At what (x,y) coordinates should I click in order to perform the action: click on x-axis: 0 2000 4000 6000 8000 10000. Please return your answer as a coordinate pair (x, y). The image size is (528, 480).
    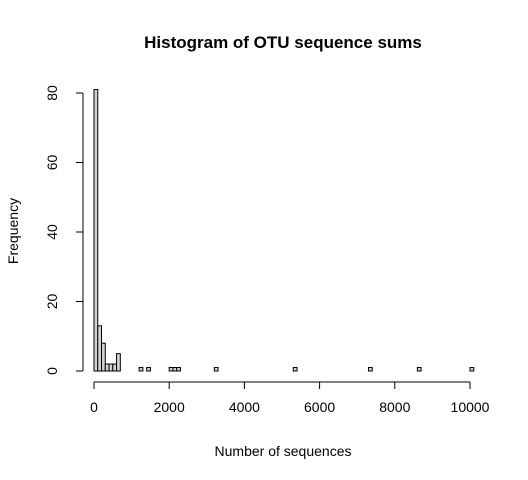
    Looking at the image, I should click on (290, 398).